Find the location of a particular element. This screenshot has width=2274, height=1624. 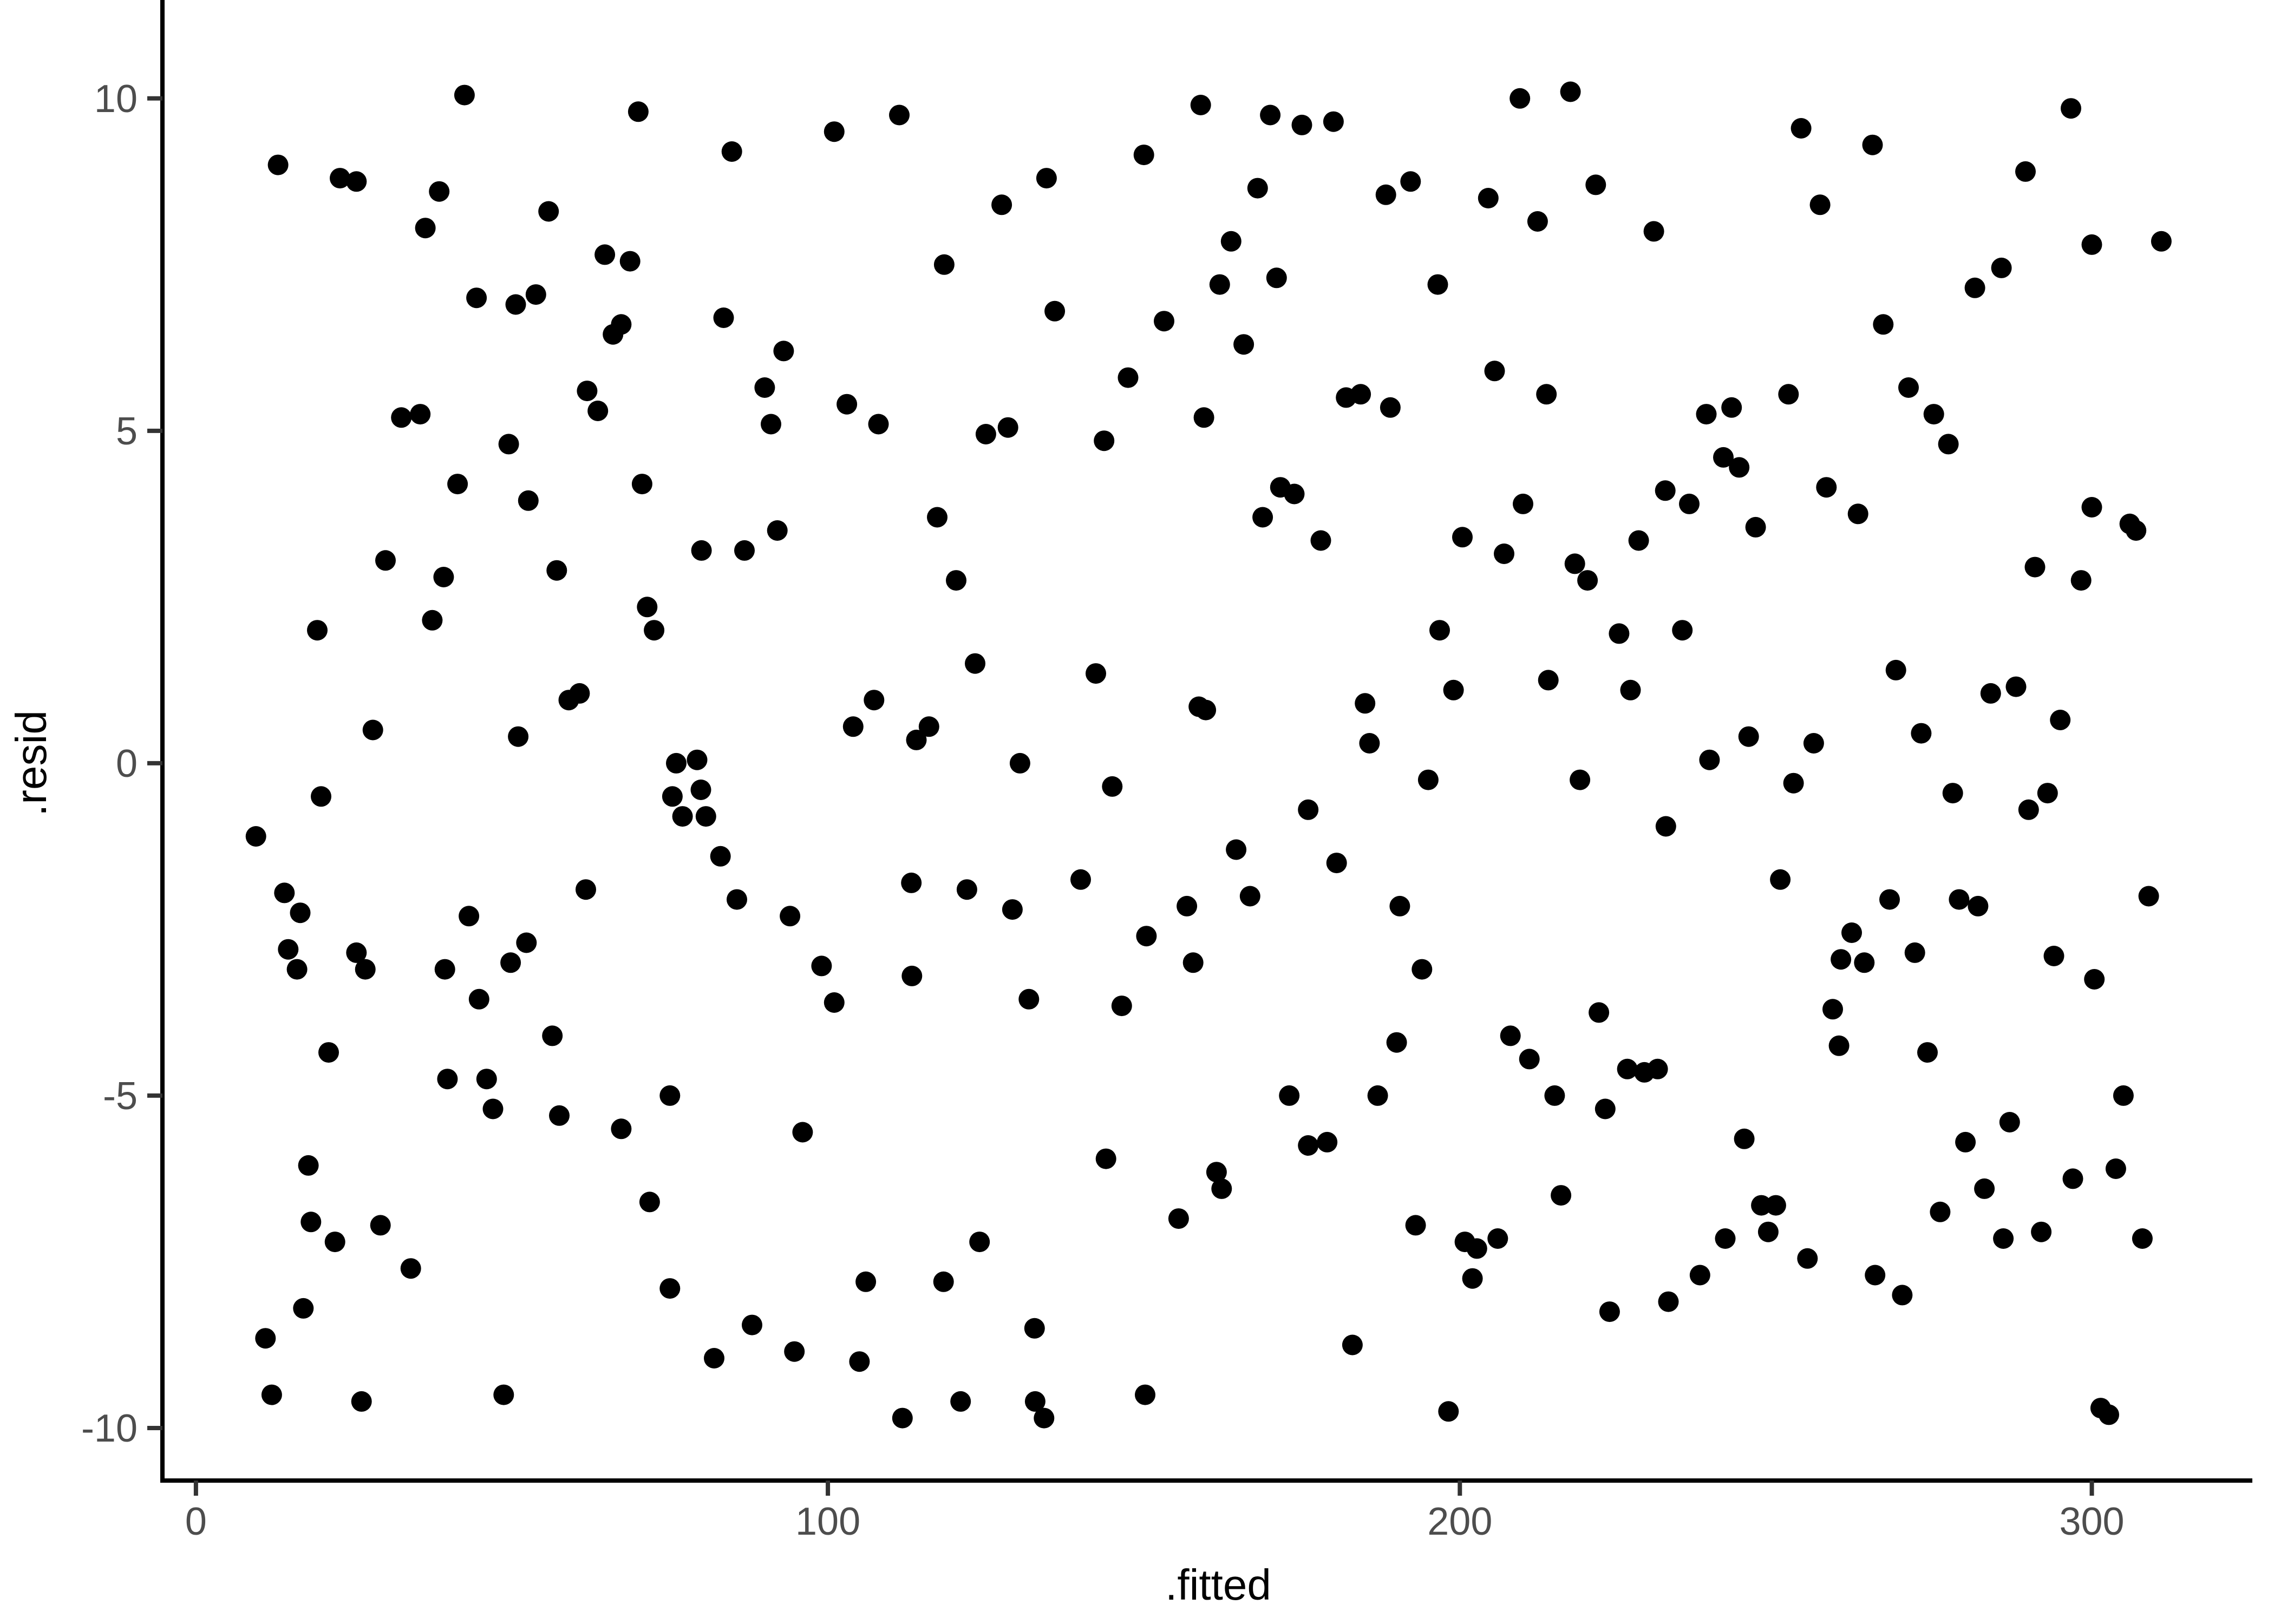

x-tick-label: 200 is located at coordinates (1459, 1521).